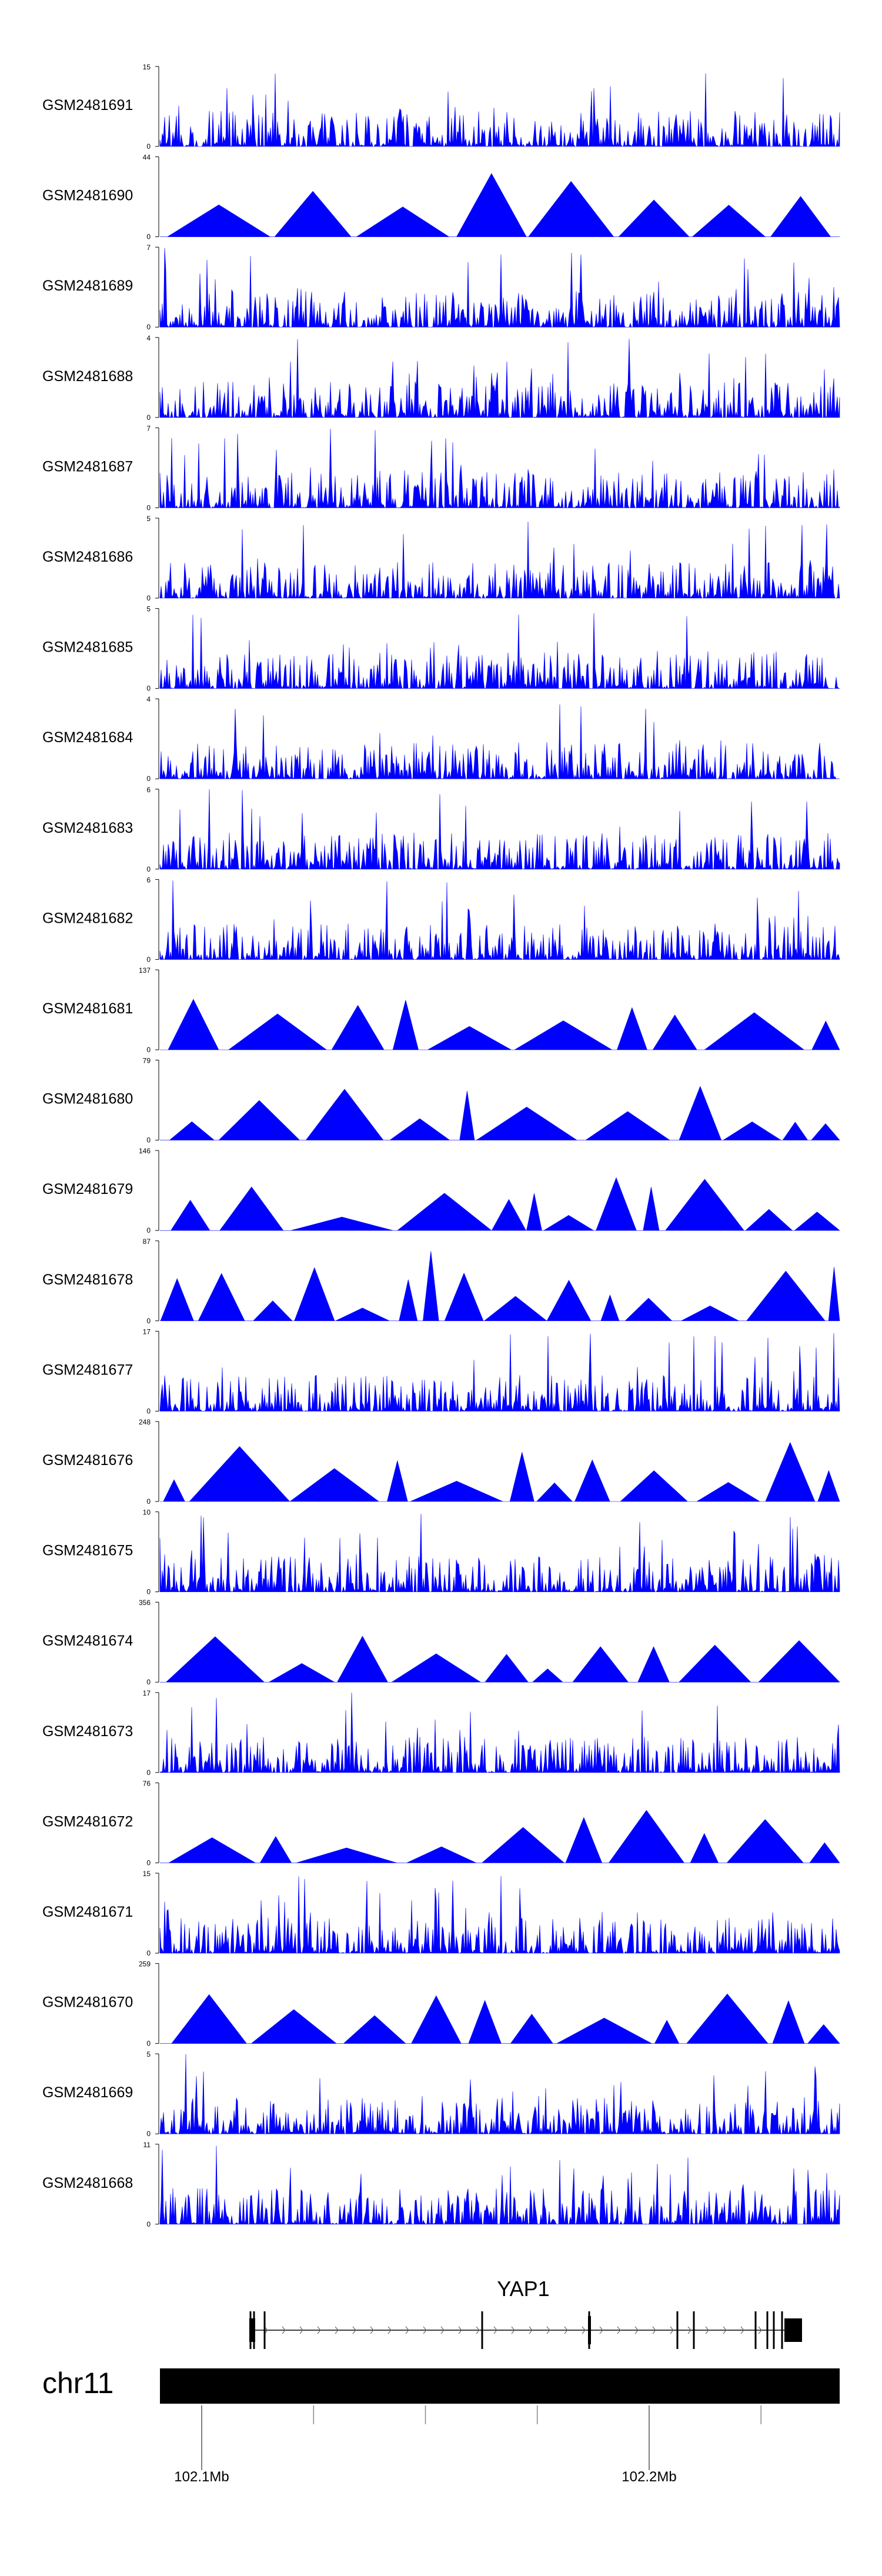 This screenshot has height=2576, width=882. Describe the element at coordinates (525, 2313) in the screenshot. I see `gene-track: YAP1` at that location.